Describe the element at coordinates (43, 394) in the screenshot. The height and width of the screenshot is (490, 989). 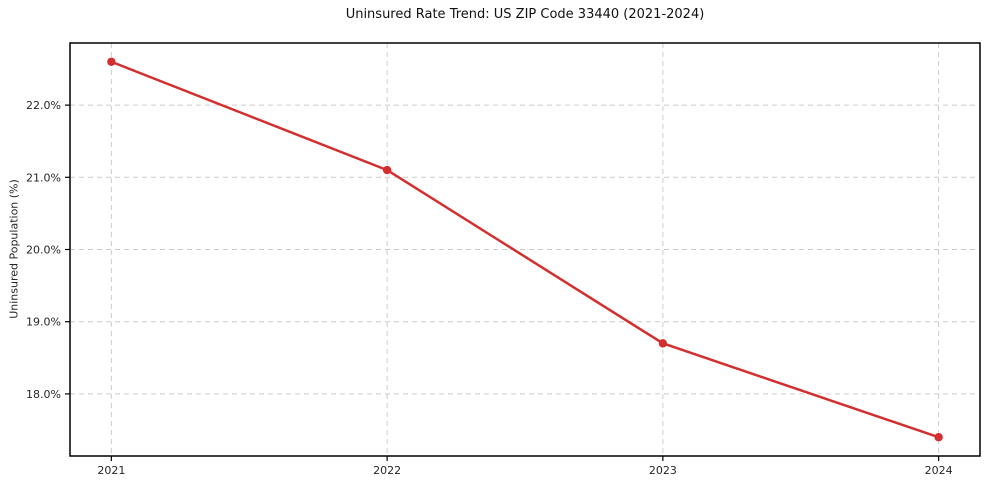
I see `y-tick-label: 18.0%` at that location.